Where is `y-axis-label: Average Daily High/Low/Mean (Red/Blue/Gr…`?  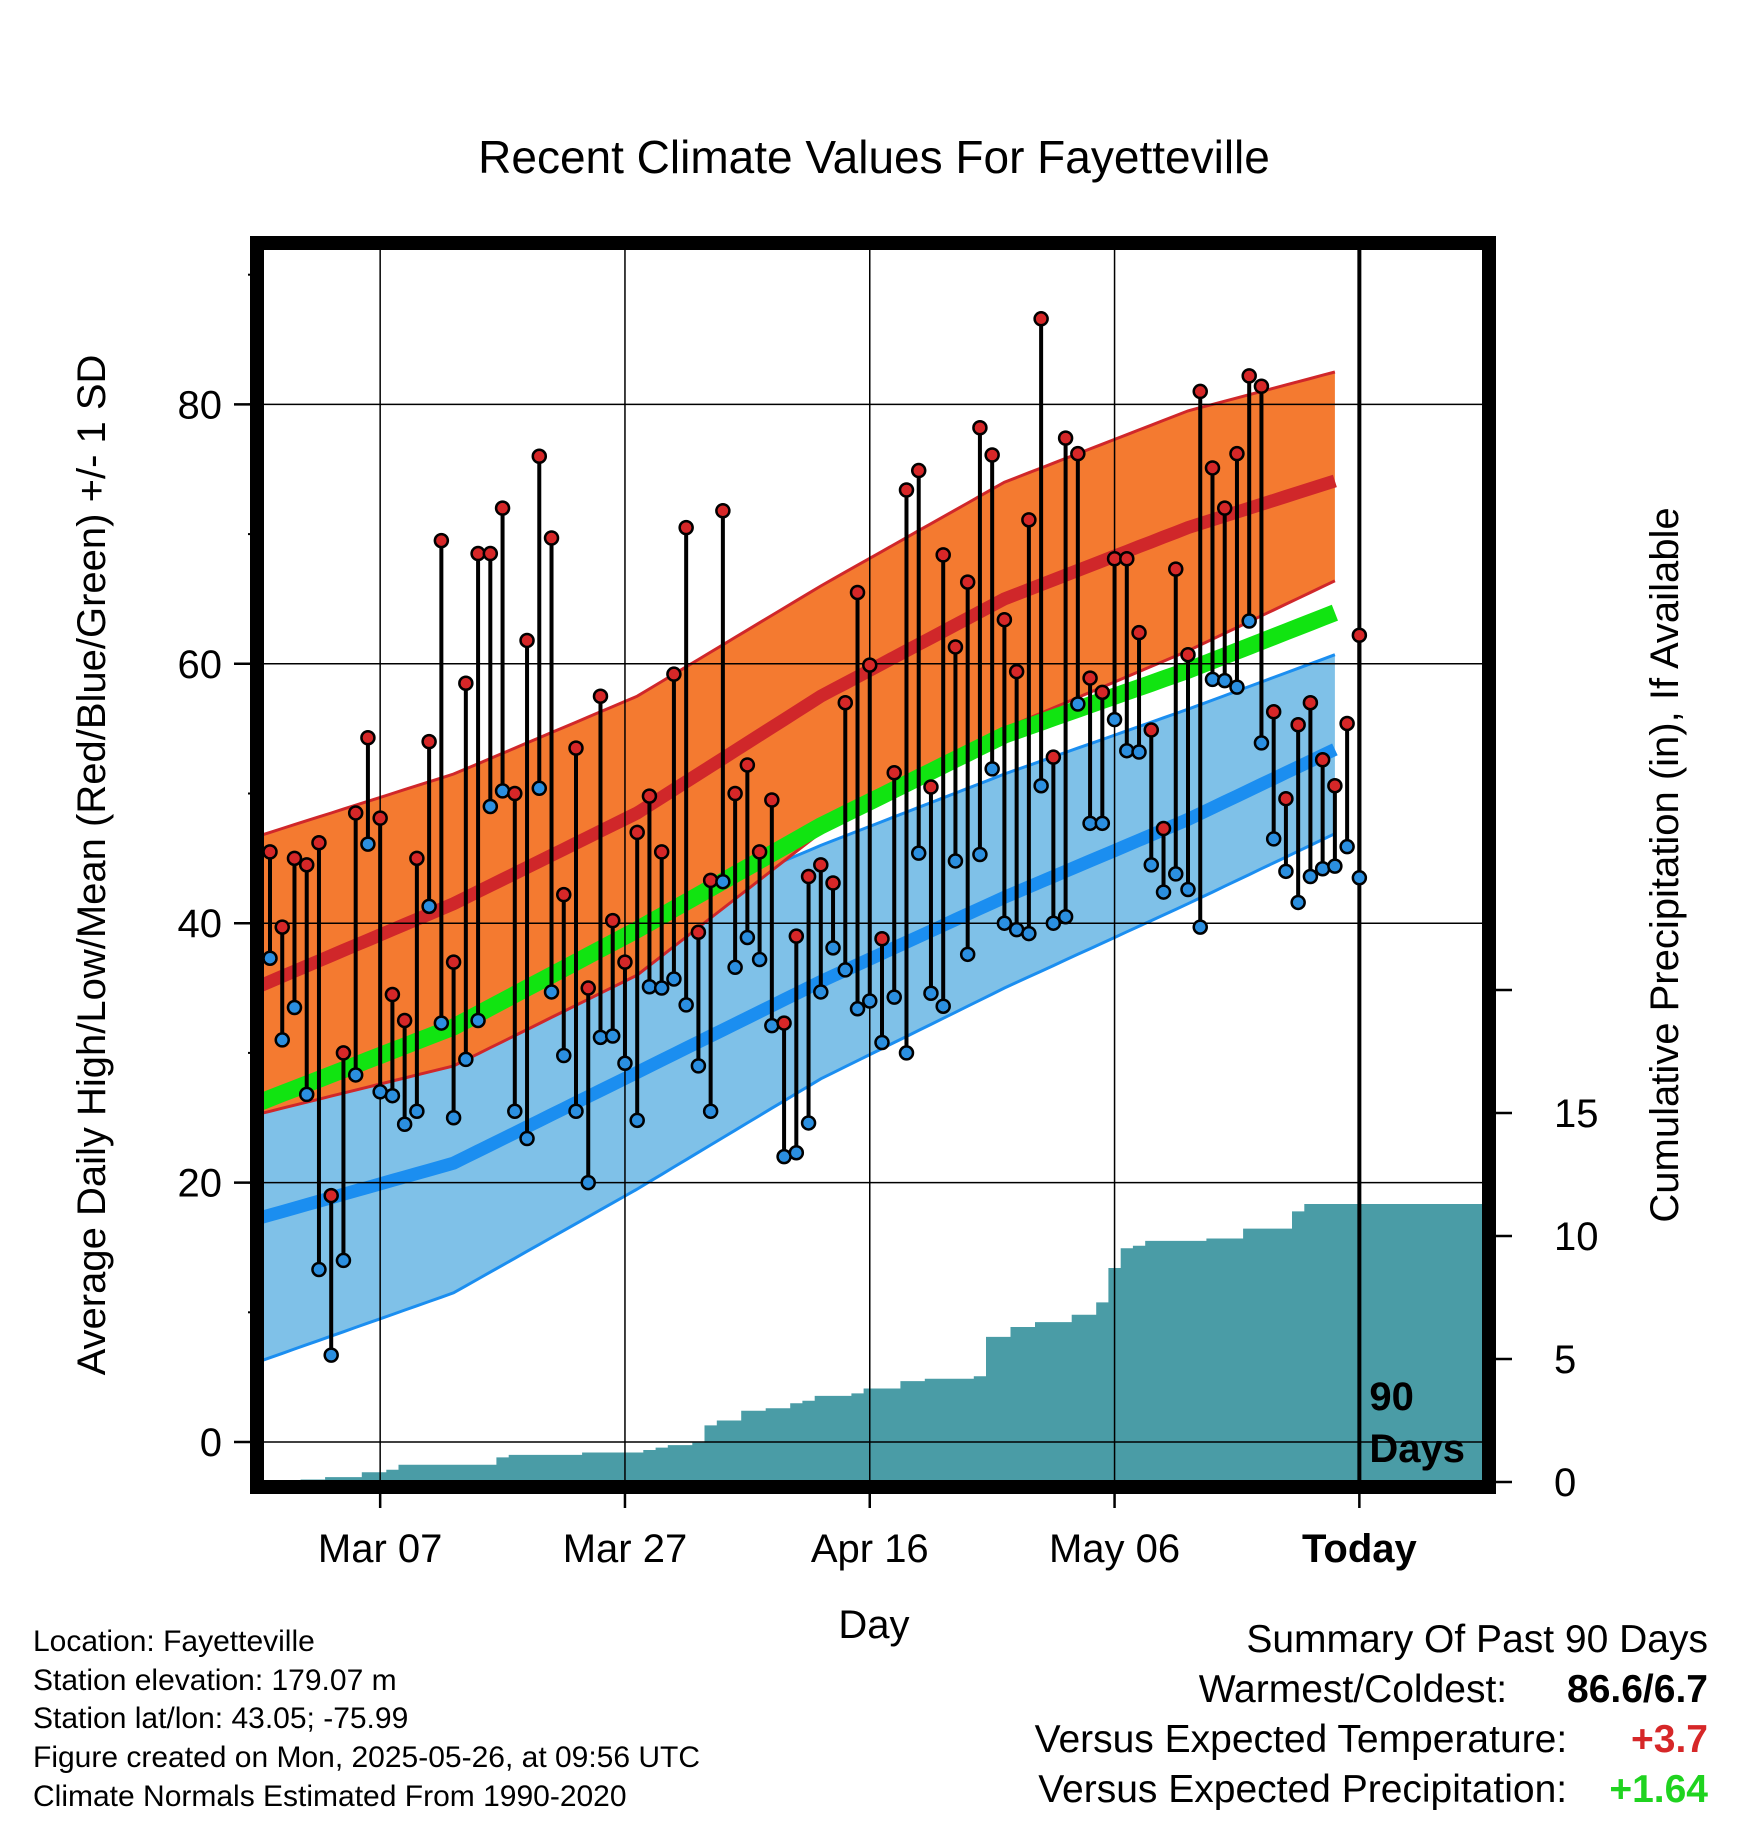
y-axis-label: Average Daily High/Low/Mean (Red/Blue/Gr… is located at coordinates (92, 865).